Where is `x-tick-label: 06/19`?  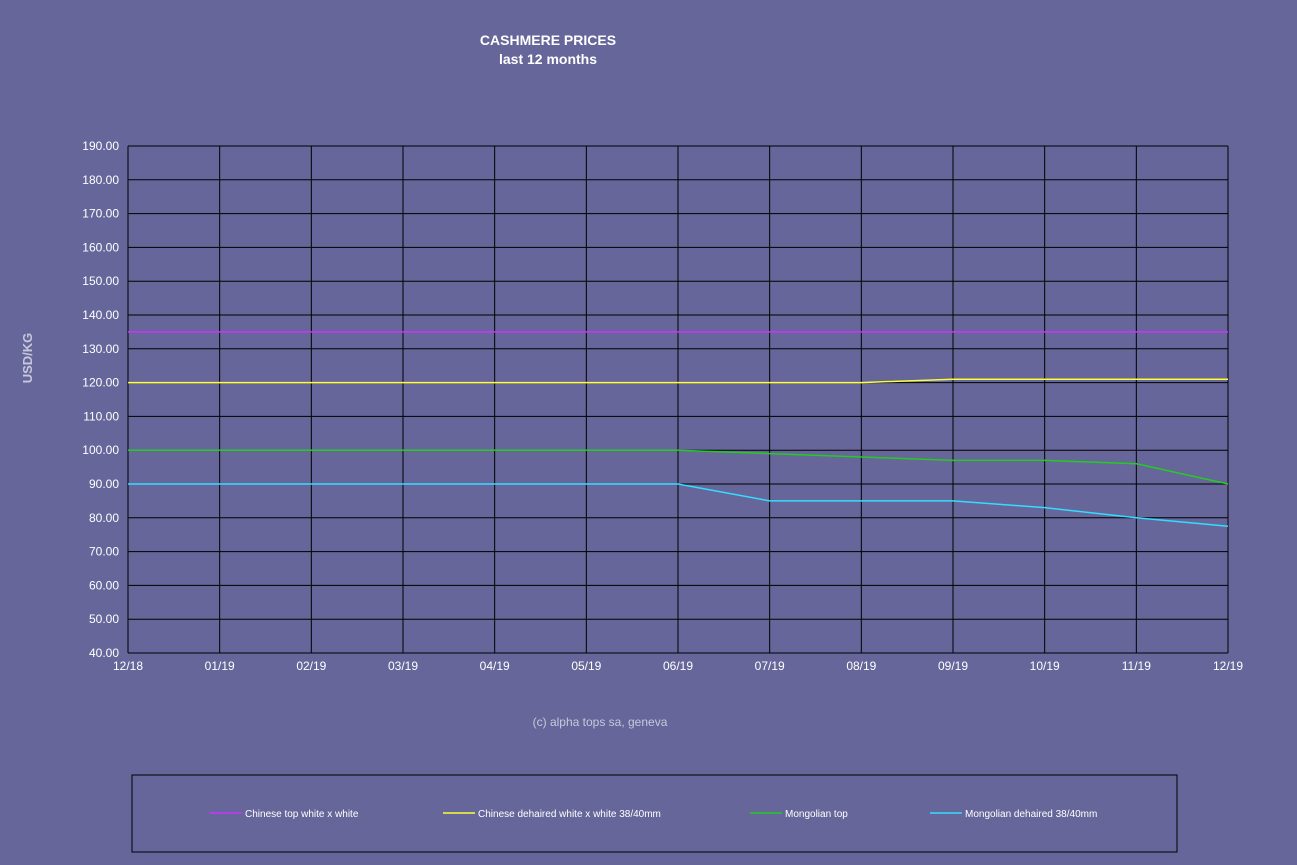 x-tick-label: 06/19 is located at coordinates (678, 666).